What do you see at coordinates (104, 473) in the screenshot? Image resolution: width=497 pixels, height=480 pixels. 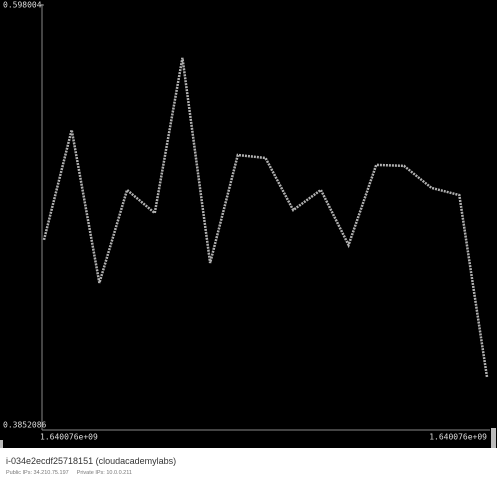 I see `private-ips: Private IPs: 10.0.0.211` at bounding box center [104, 473].